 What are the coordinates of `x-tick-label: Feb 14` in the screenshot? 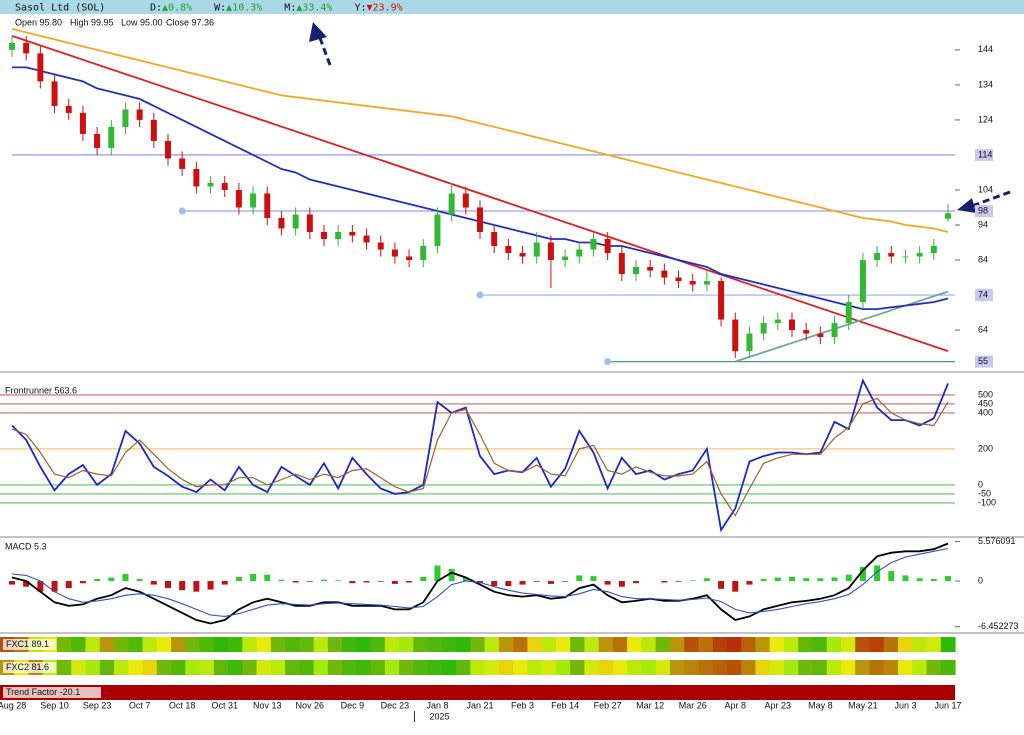 It's located at (565, 705).